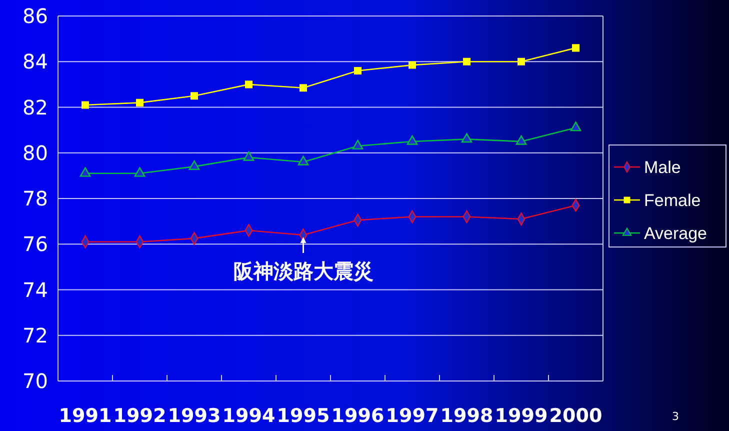  I want to click on x-tick-label: 1999, so click(521, 416).